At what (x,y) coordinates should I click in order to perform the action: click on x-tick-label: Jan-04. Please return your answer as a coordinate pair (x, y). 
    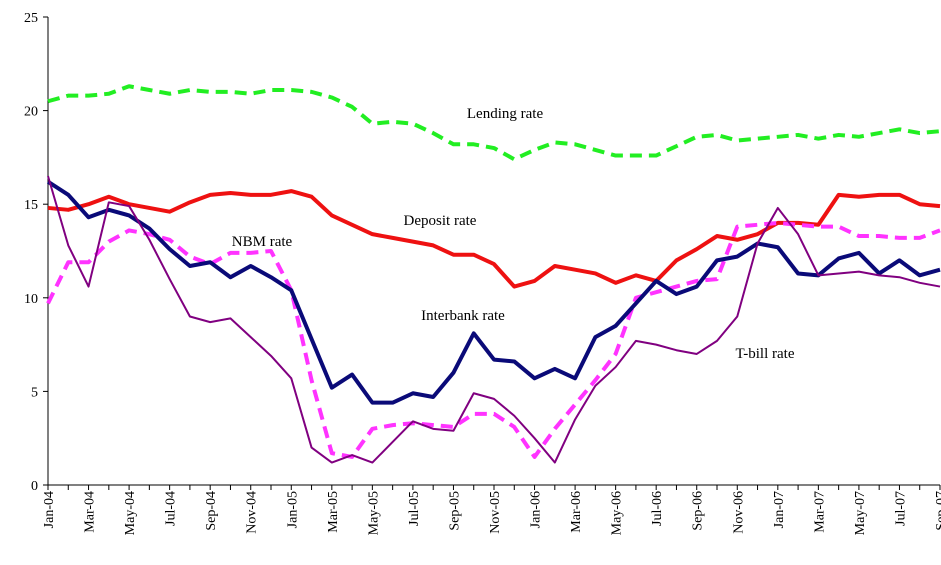
    Looking at the image, I should click on (49, 509).